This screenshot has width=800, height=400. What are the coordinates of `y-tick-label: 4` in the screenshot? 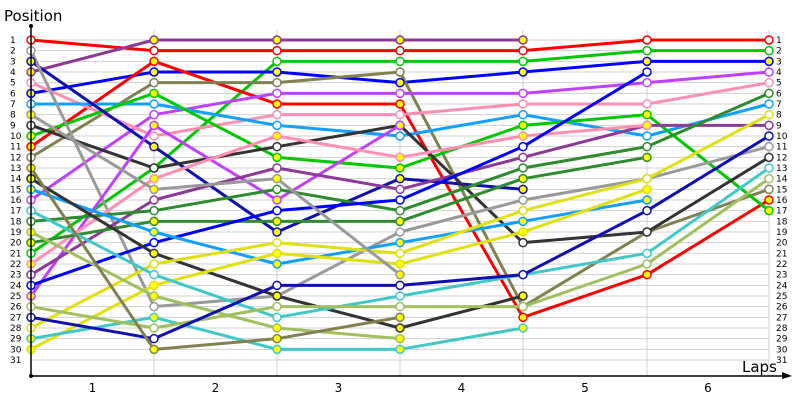 It's located at (13, 73).